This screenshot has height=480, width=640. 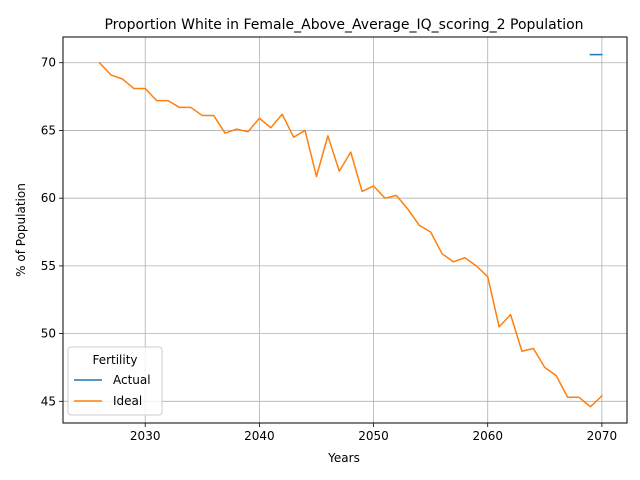 I want to click on y-axis-label: % of Population, so click(x=21, y=230).